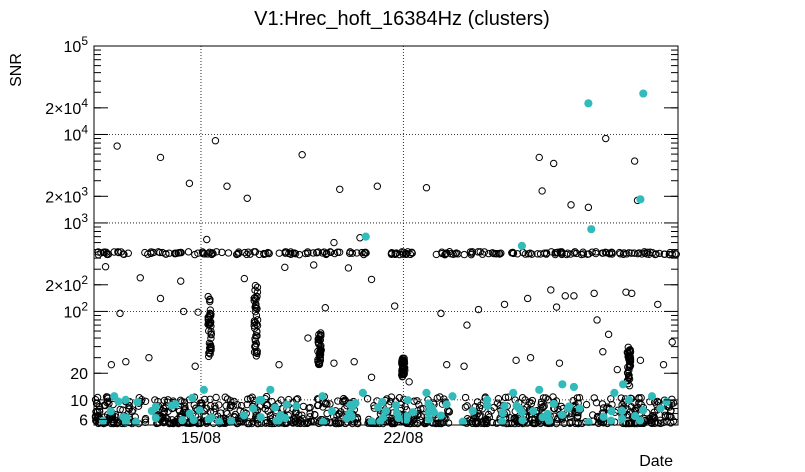 Image resolution: width=805 pixels, height=472 pixels. Describe the element at coordinates (656, 461) in the screenshot. I see `x-axis-label: Date` at that location.